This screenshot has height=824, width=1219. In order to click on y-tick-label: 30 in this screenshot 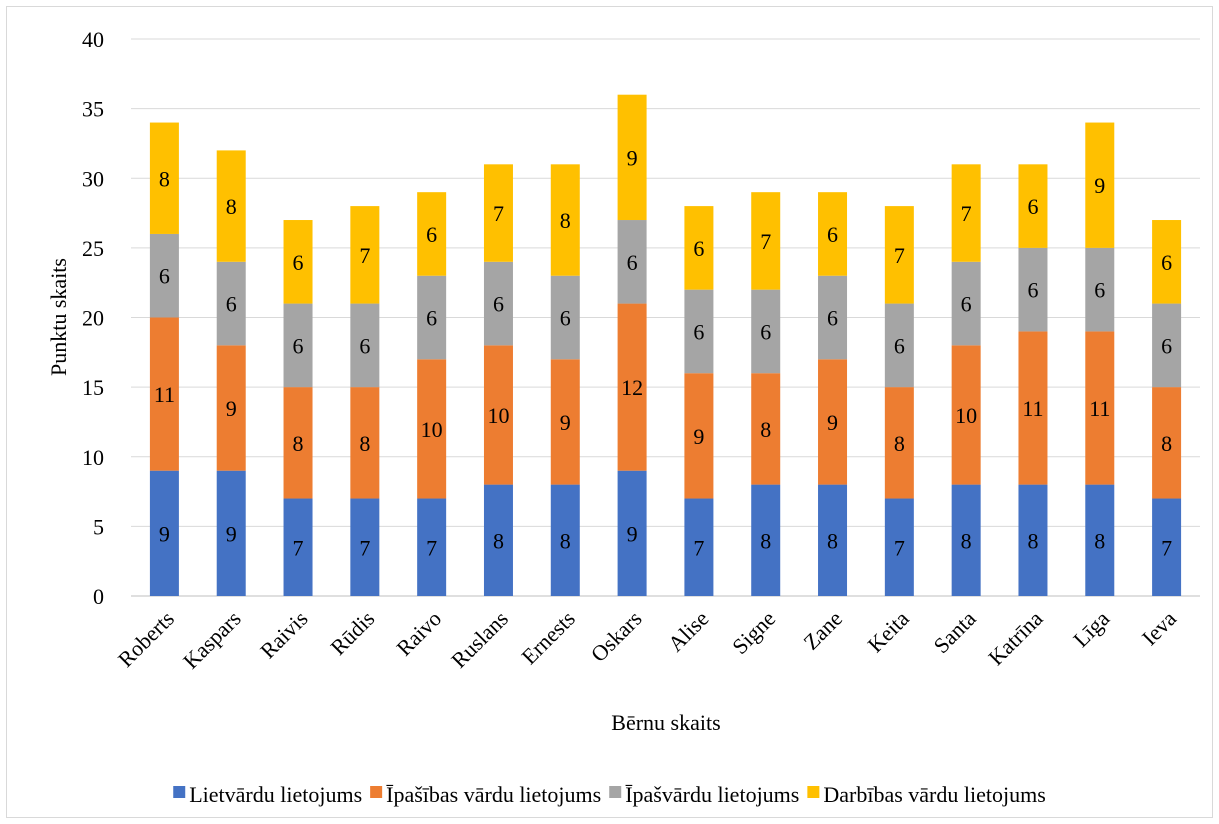, I will do `click(93, 178)`.